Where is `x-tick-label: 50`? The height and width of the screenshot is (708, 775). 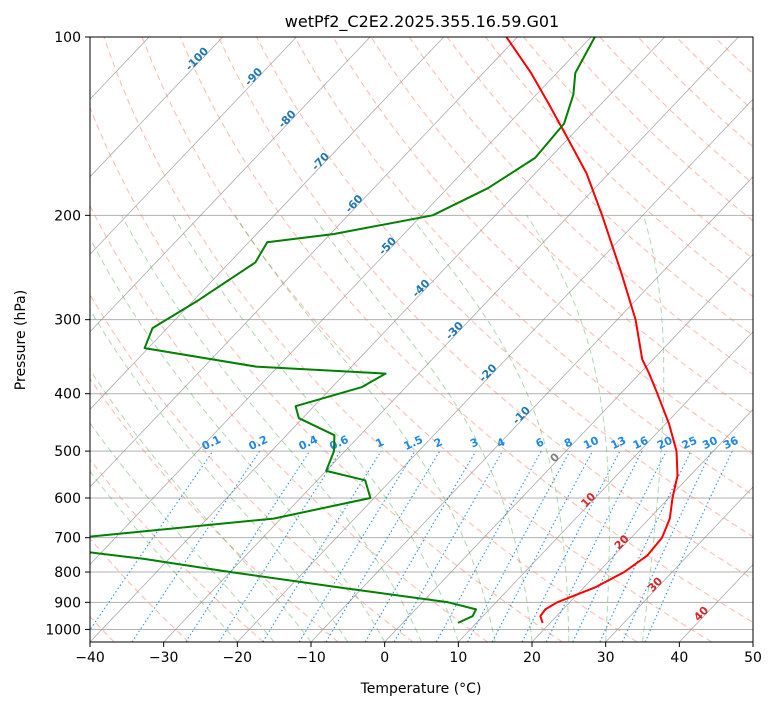 x-tick-label: 50 is located at coordinates (753, 658).